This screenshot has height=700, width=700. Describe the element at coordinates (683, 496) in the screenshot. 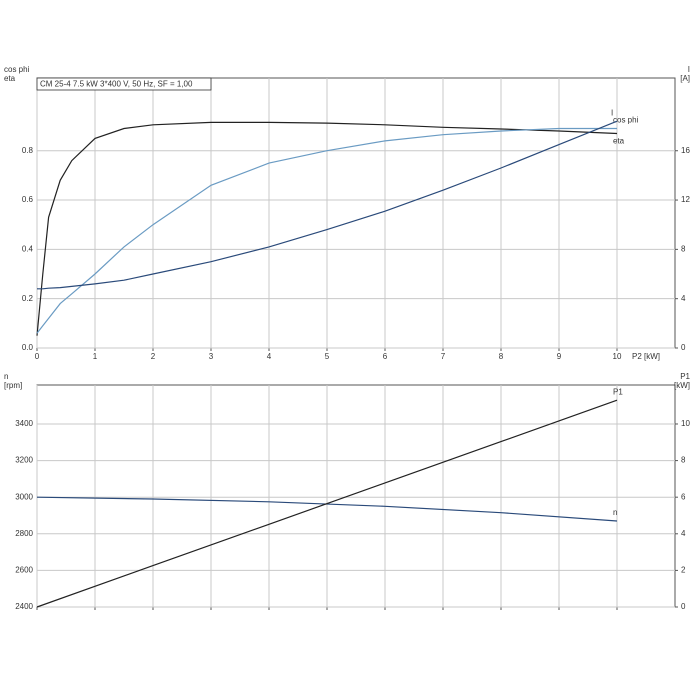

I see `y2-tick-label: 6` at that location.